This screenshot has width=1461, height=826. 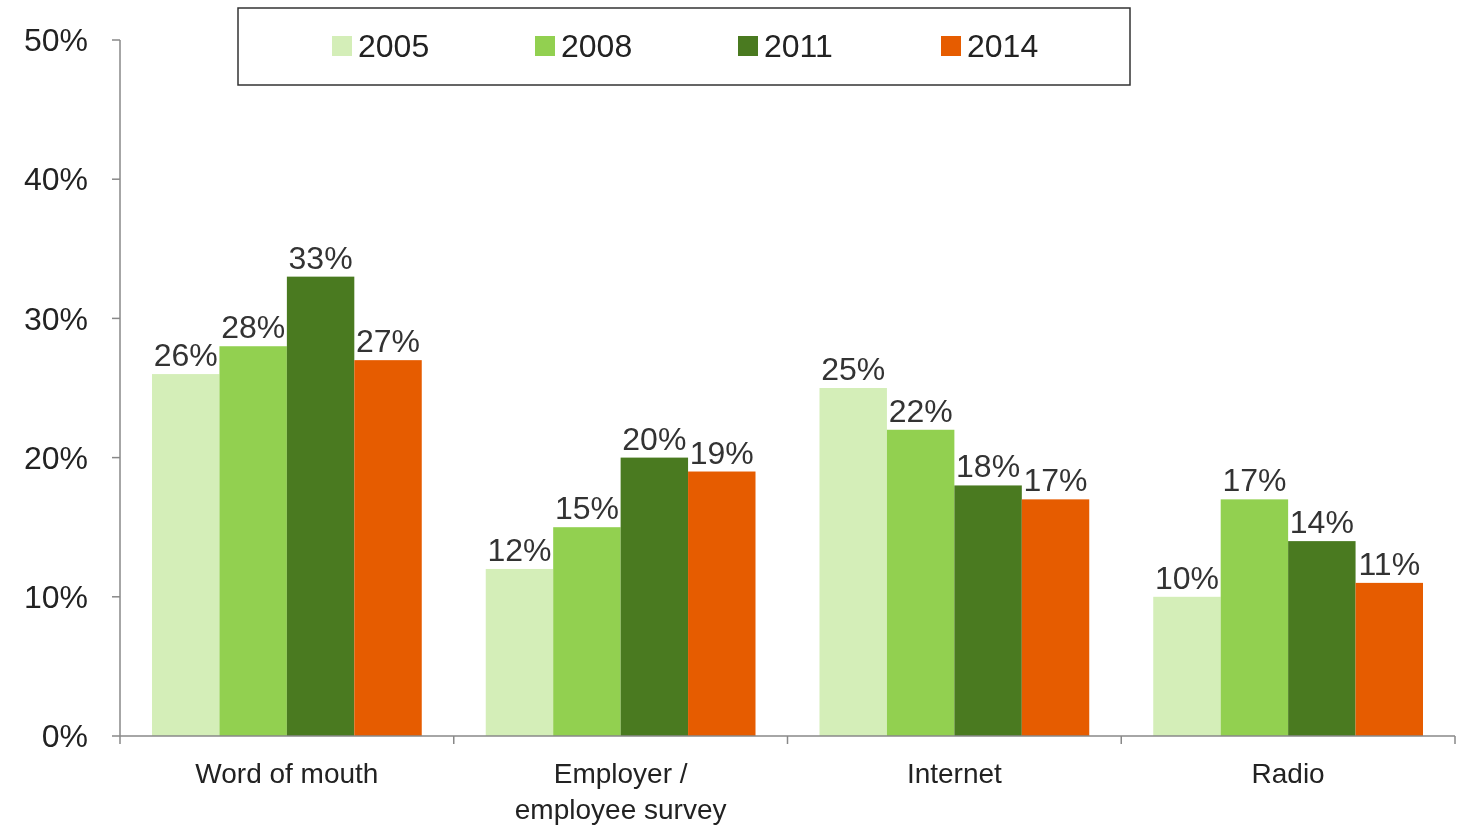 I want to click on text: 25%, so click(x=853, y=369).